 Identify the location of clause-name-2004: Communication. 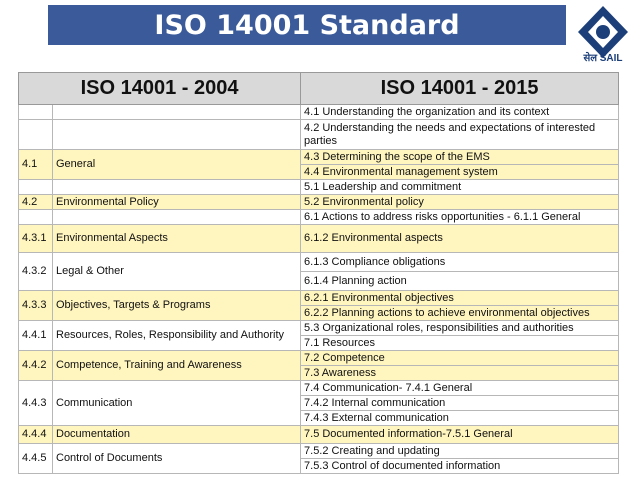
(176, 403).